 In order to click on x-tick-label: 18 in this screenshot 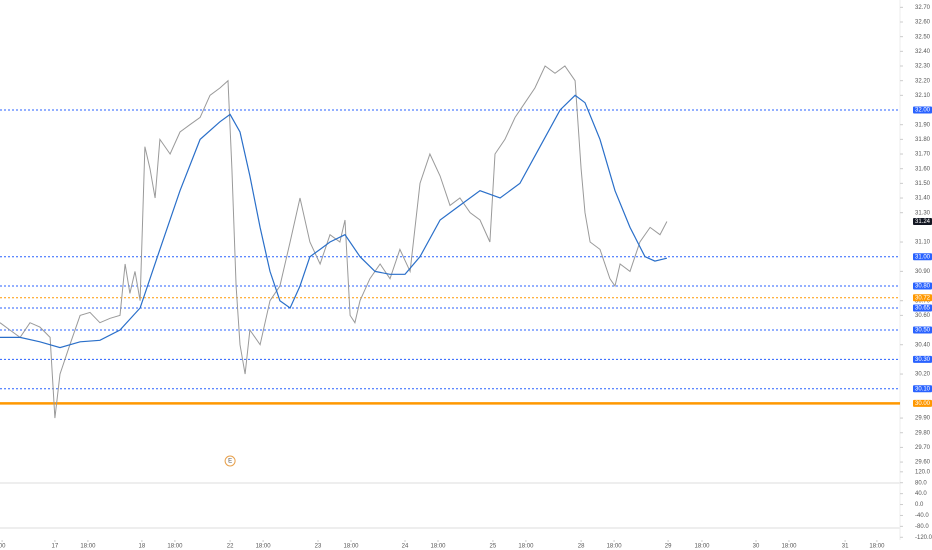, I will do `click(142, 547)`.